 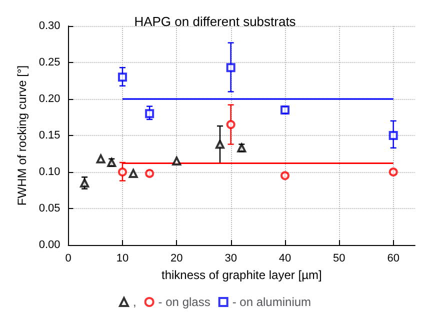 I want to click on legend-label: ,, so click(x=134, y=302).